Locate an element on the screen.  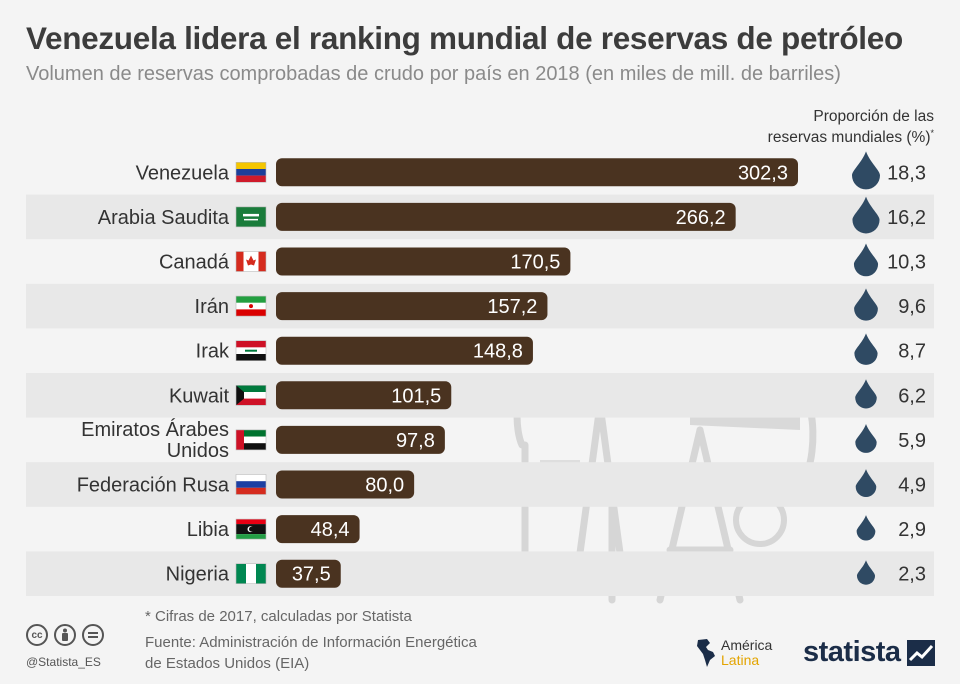
bar-value-label: 97,8 is located at coordinates (415, 441).